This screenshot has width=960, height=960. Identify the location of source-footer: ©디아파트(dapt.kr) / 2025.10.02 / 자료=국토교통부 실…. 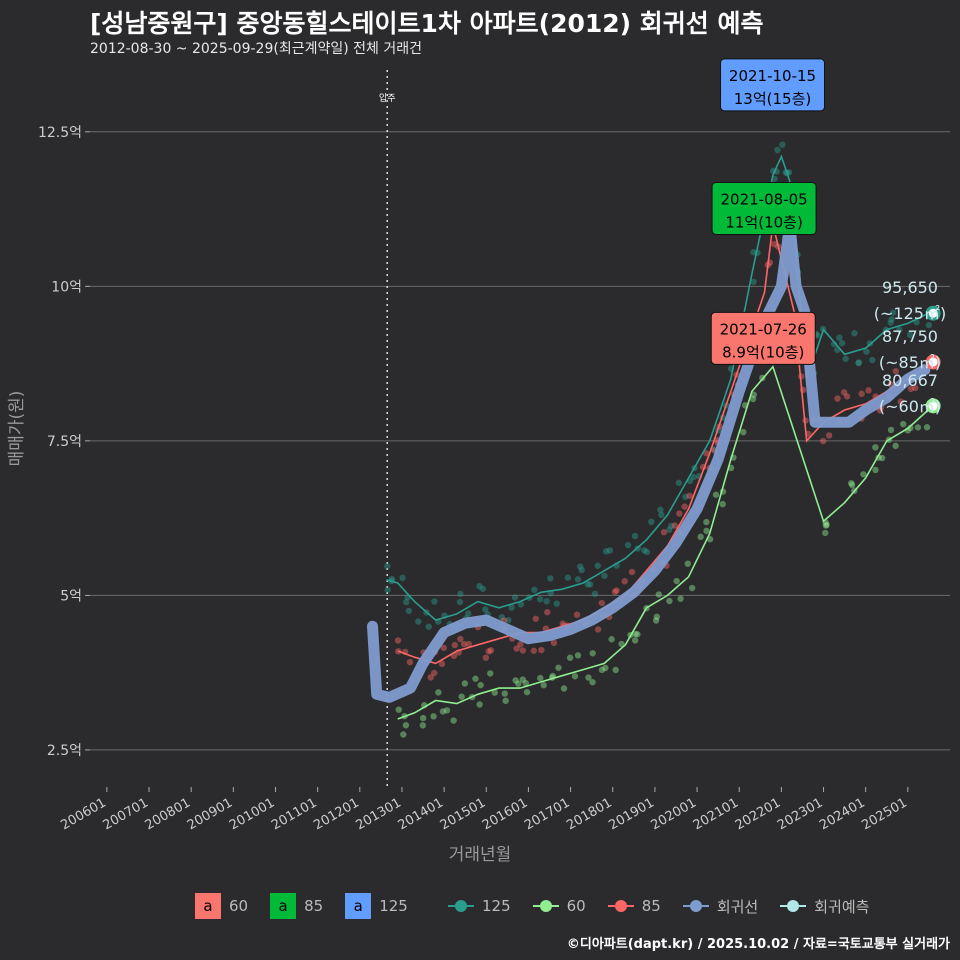
(758, 944).